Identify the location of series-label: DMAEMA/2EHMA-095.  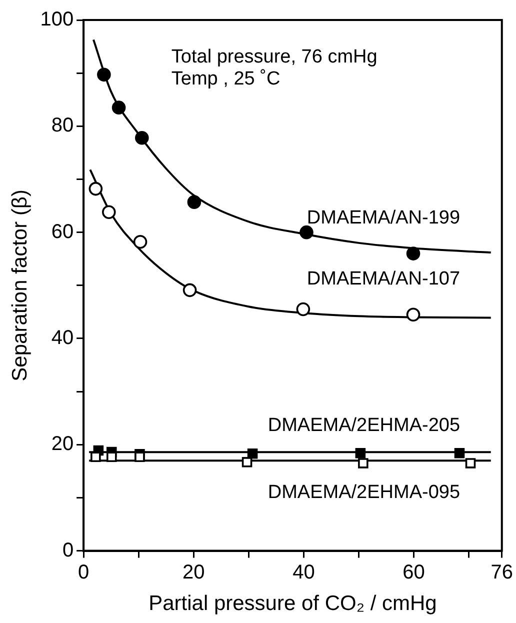
(364, 492).